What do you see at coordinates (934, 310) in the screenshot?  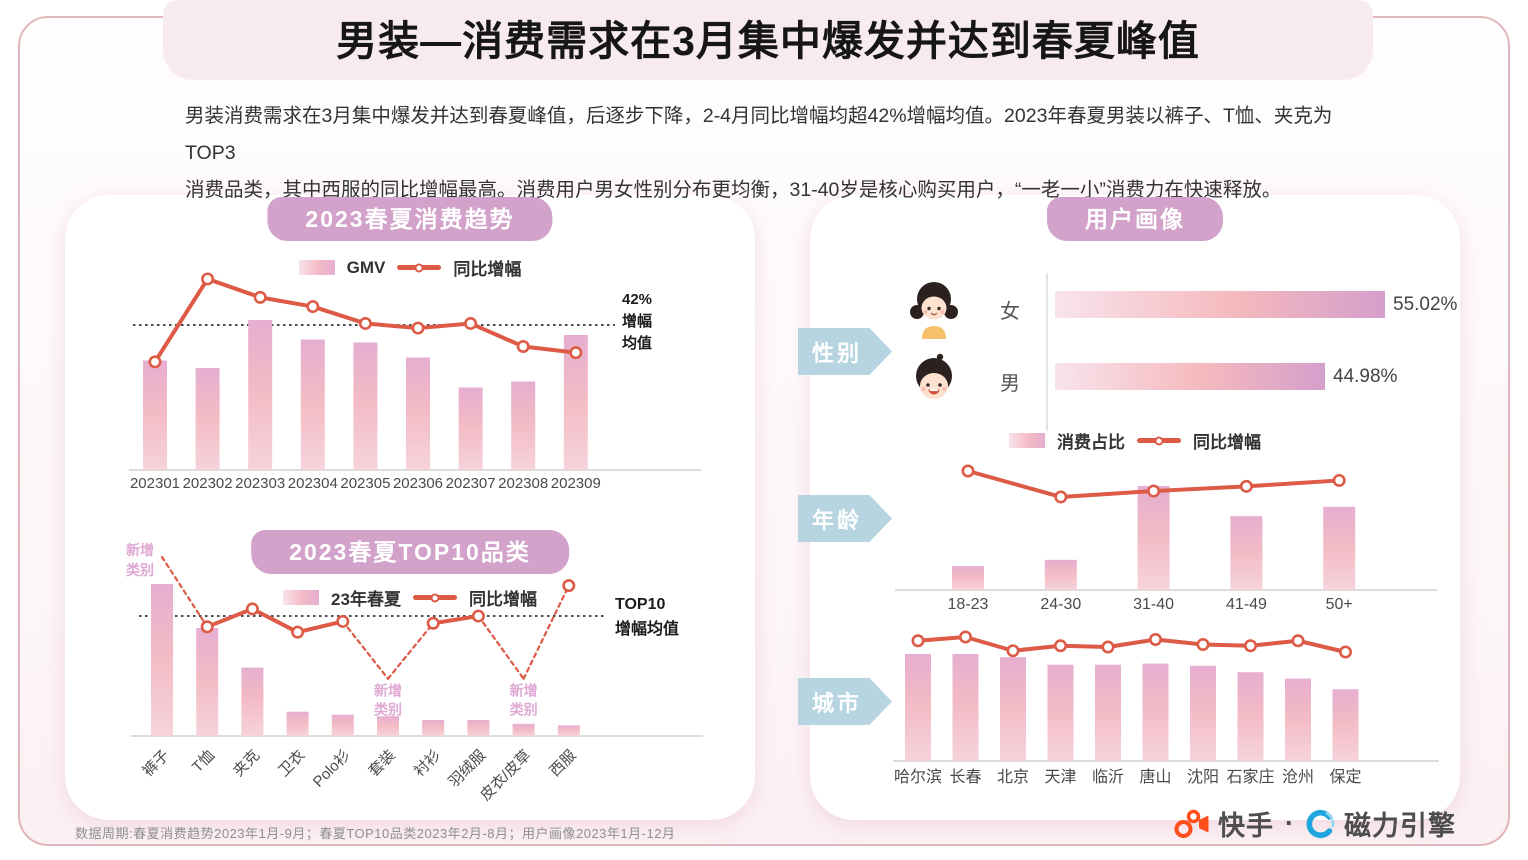 I see `female-avatar-icon` at bounding box center [934, 310].